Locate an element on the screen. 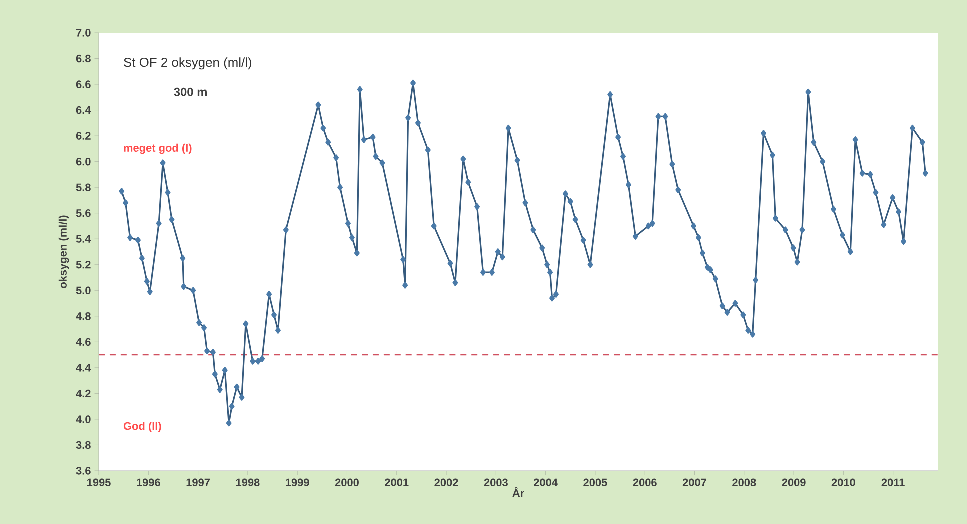  y-tick-label: 6.2 is located at coordinates (83, 136).